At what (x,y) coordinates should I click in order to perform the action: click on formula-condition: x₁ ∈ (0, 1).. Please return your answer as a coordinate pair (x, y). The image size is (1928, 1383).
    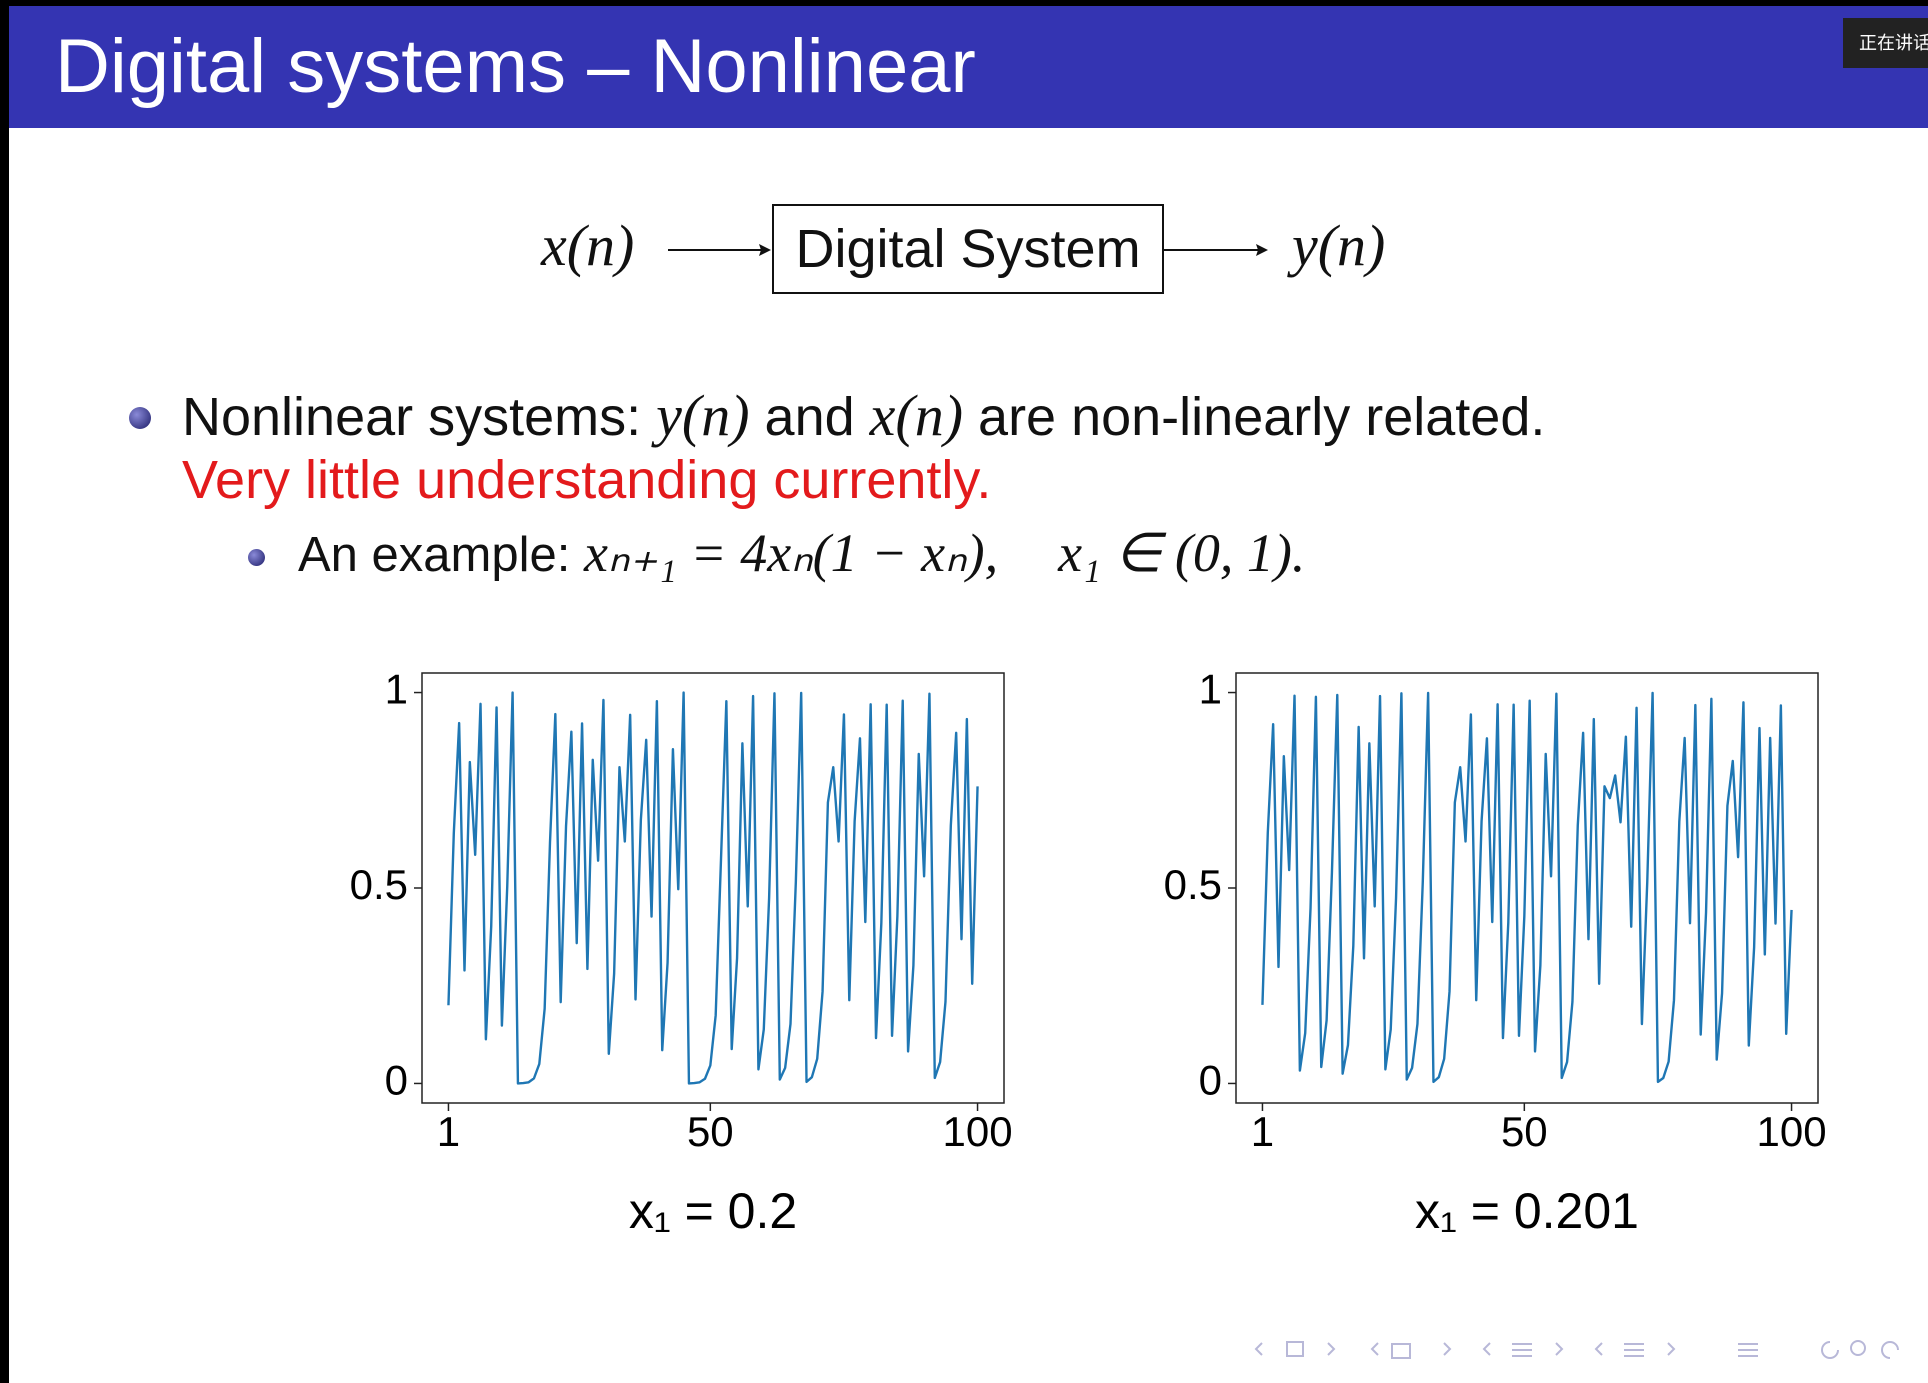
    Looking at the image, I should click on (1182, 553).